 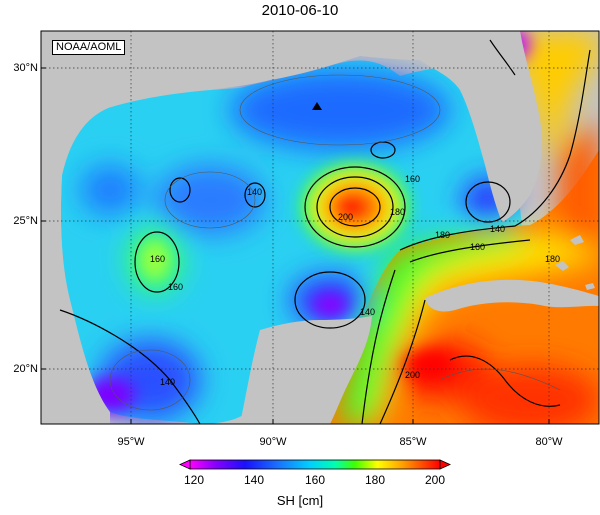 What do you see at coordinates (25, 68) in the screenshot?
I see `lat-label: 30°N` at bounding box center [25, 68].